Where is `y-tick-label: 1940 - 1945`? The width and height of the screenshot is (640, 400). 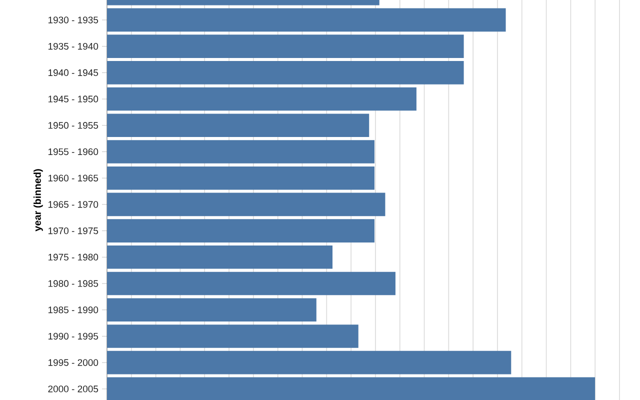 y-tick-label: 1940 - 1945 is located at coordinates (73, 72).